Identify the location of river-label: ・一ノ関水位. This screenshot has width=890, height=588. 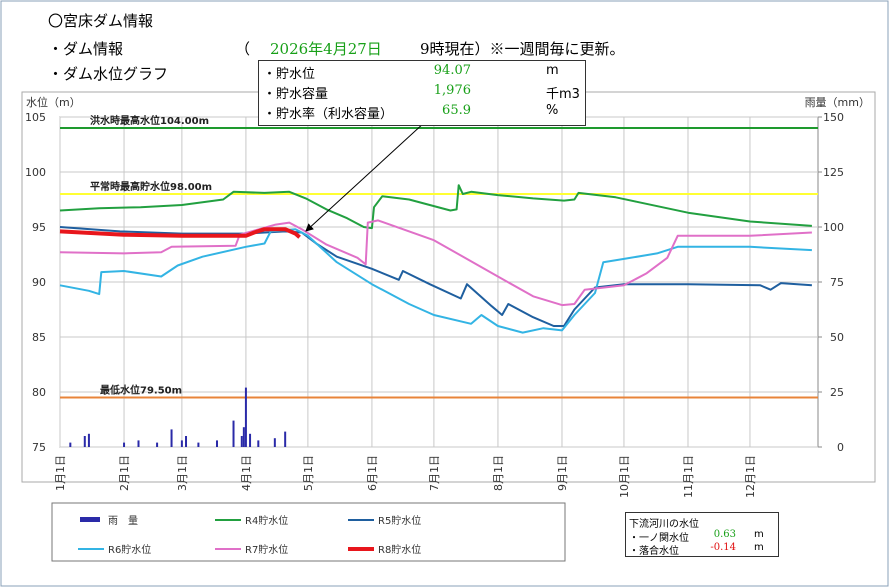
(659, 538).